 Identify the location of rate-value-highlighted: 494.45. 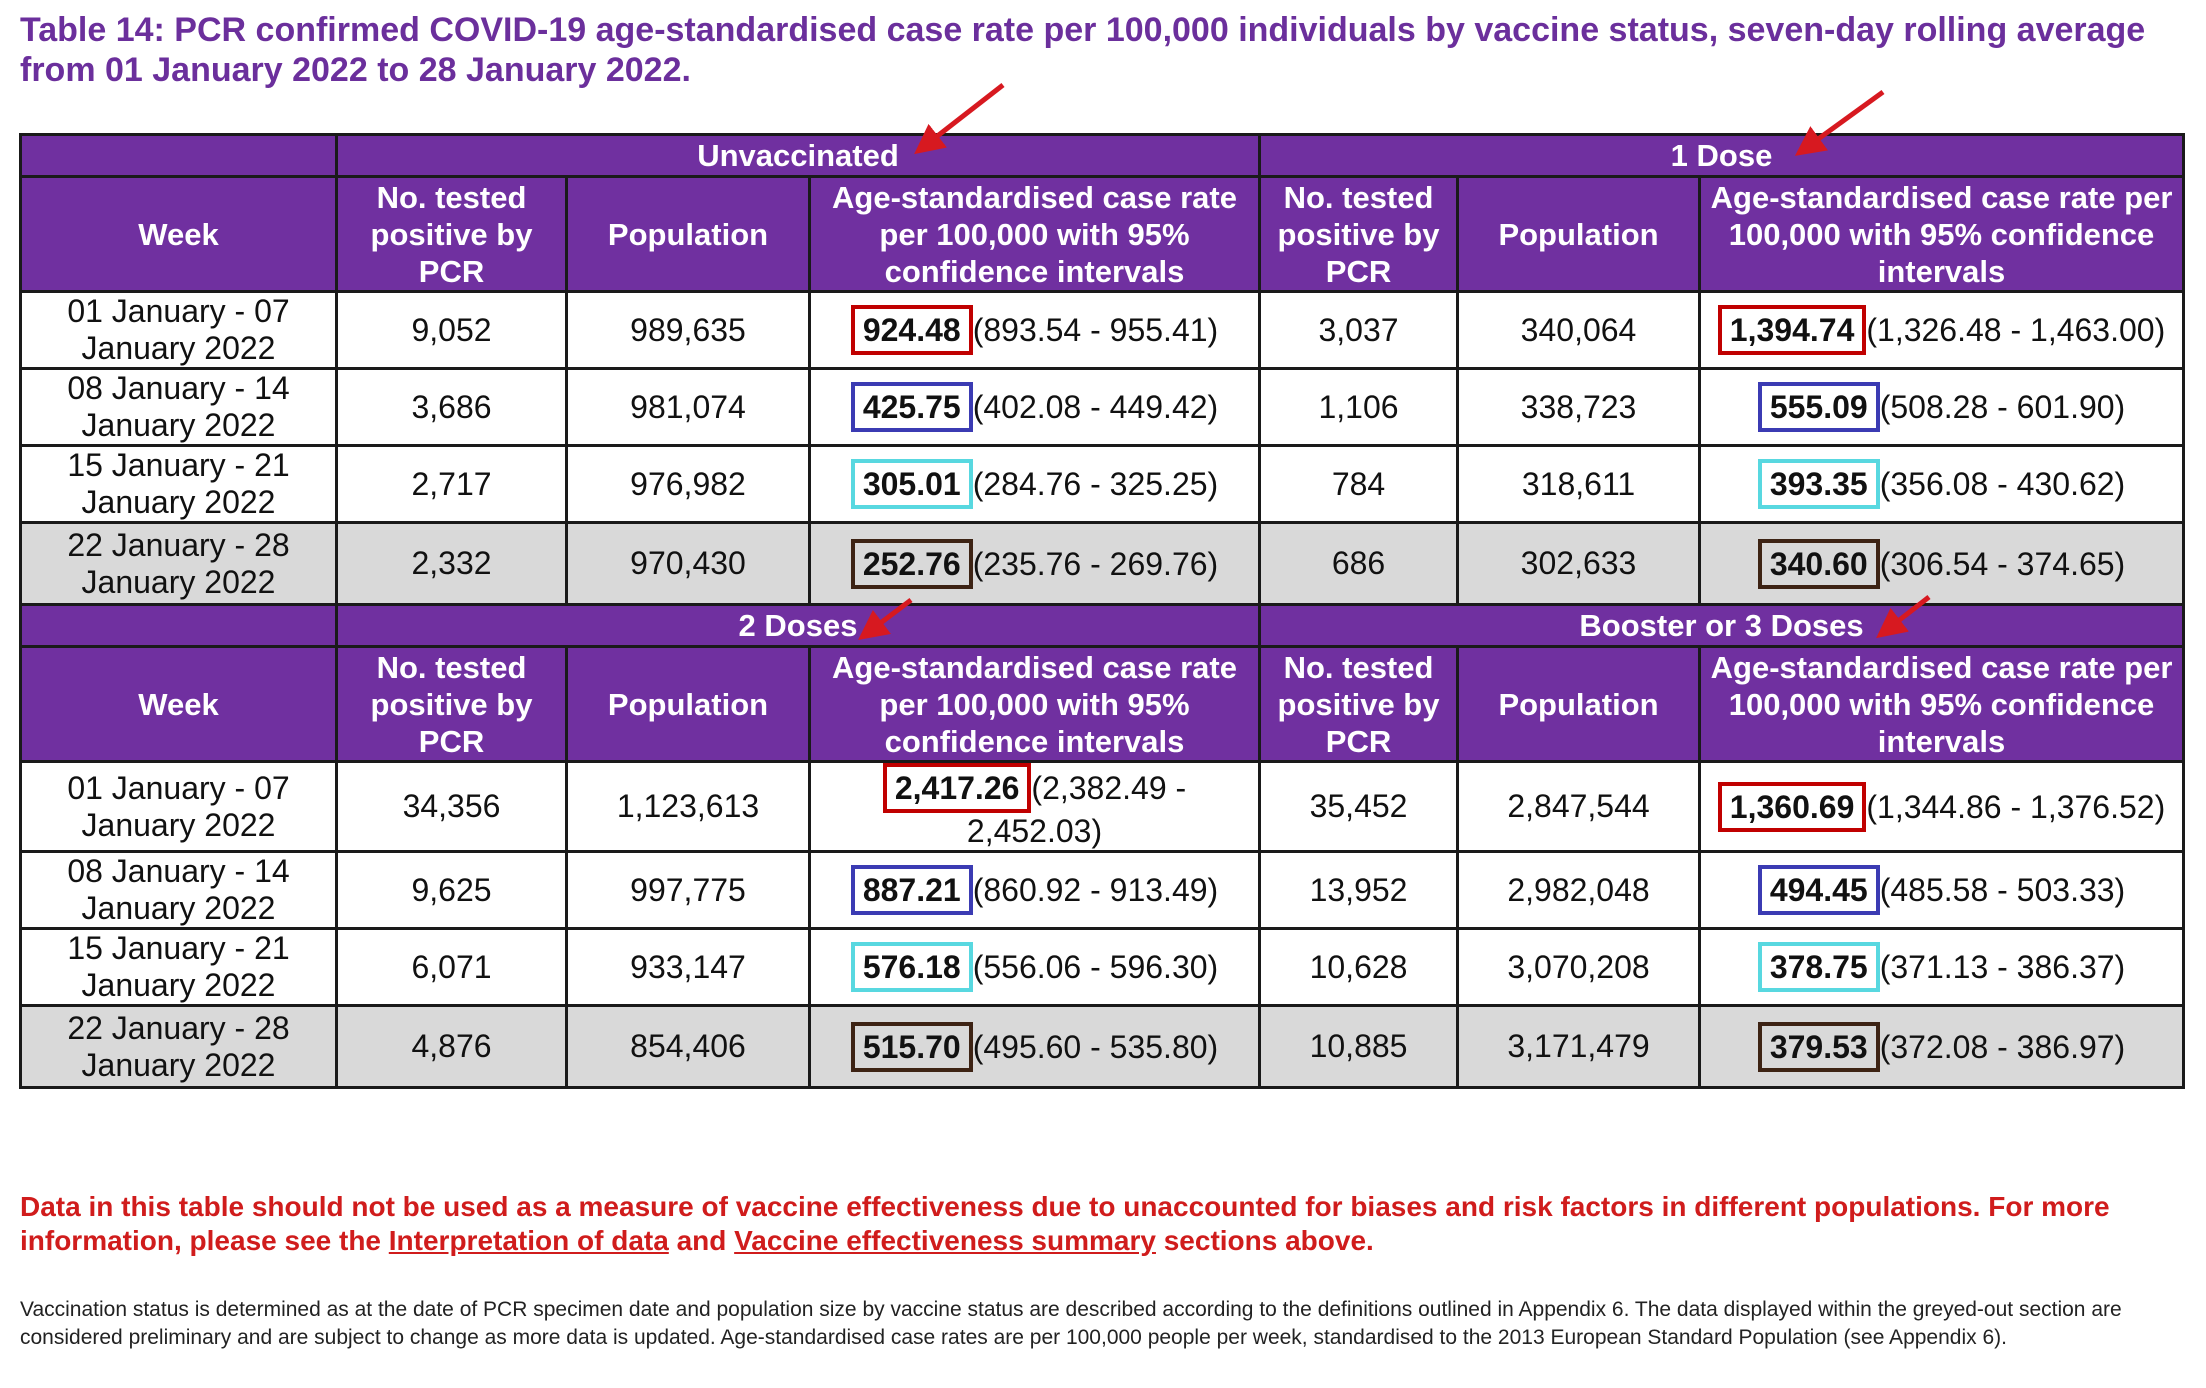
(1818, 890).